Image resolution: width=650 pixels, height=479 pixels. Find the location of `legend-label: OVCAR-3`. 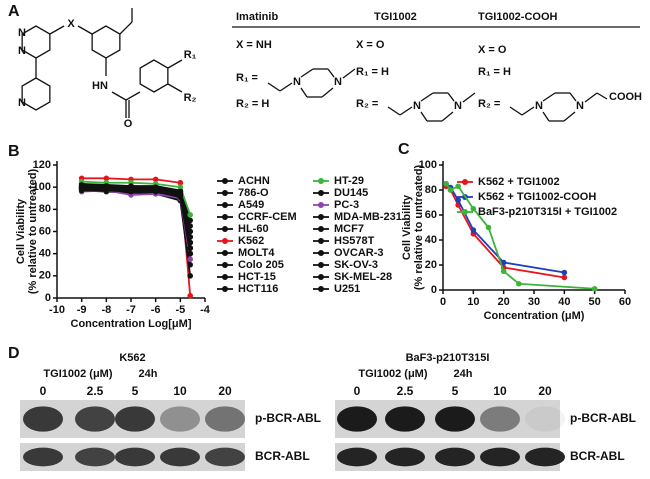

legend-label: OVCAR-3 is located at coordinates (359, 253).